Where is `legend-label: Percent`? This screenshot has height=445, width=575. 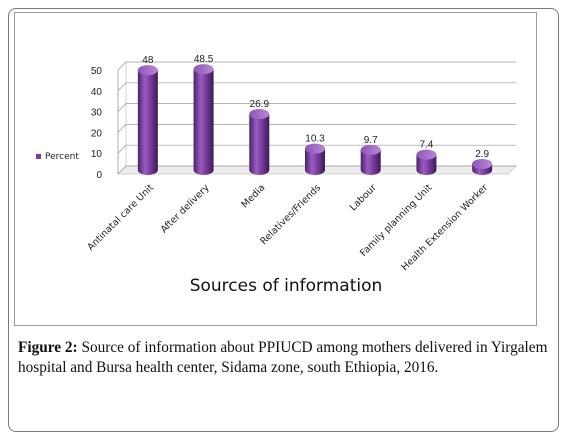
legend-label: Percent is located at coordinates (62, 157).